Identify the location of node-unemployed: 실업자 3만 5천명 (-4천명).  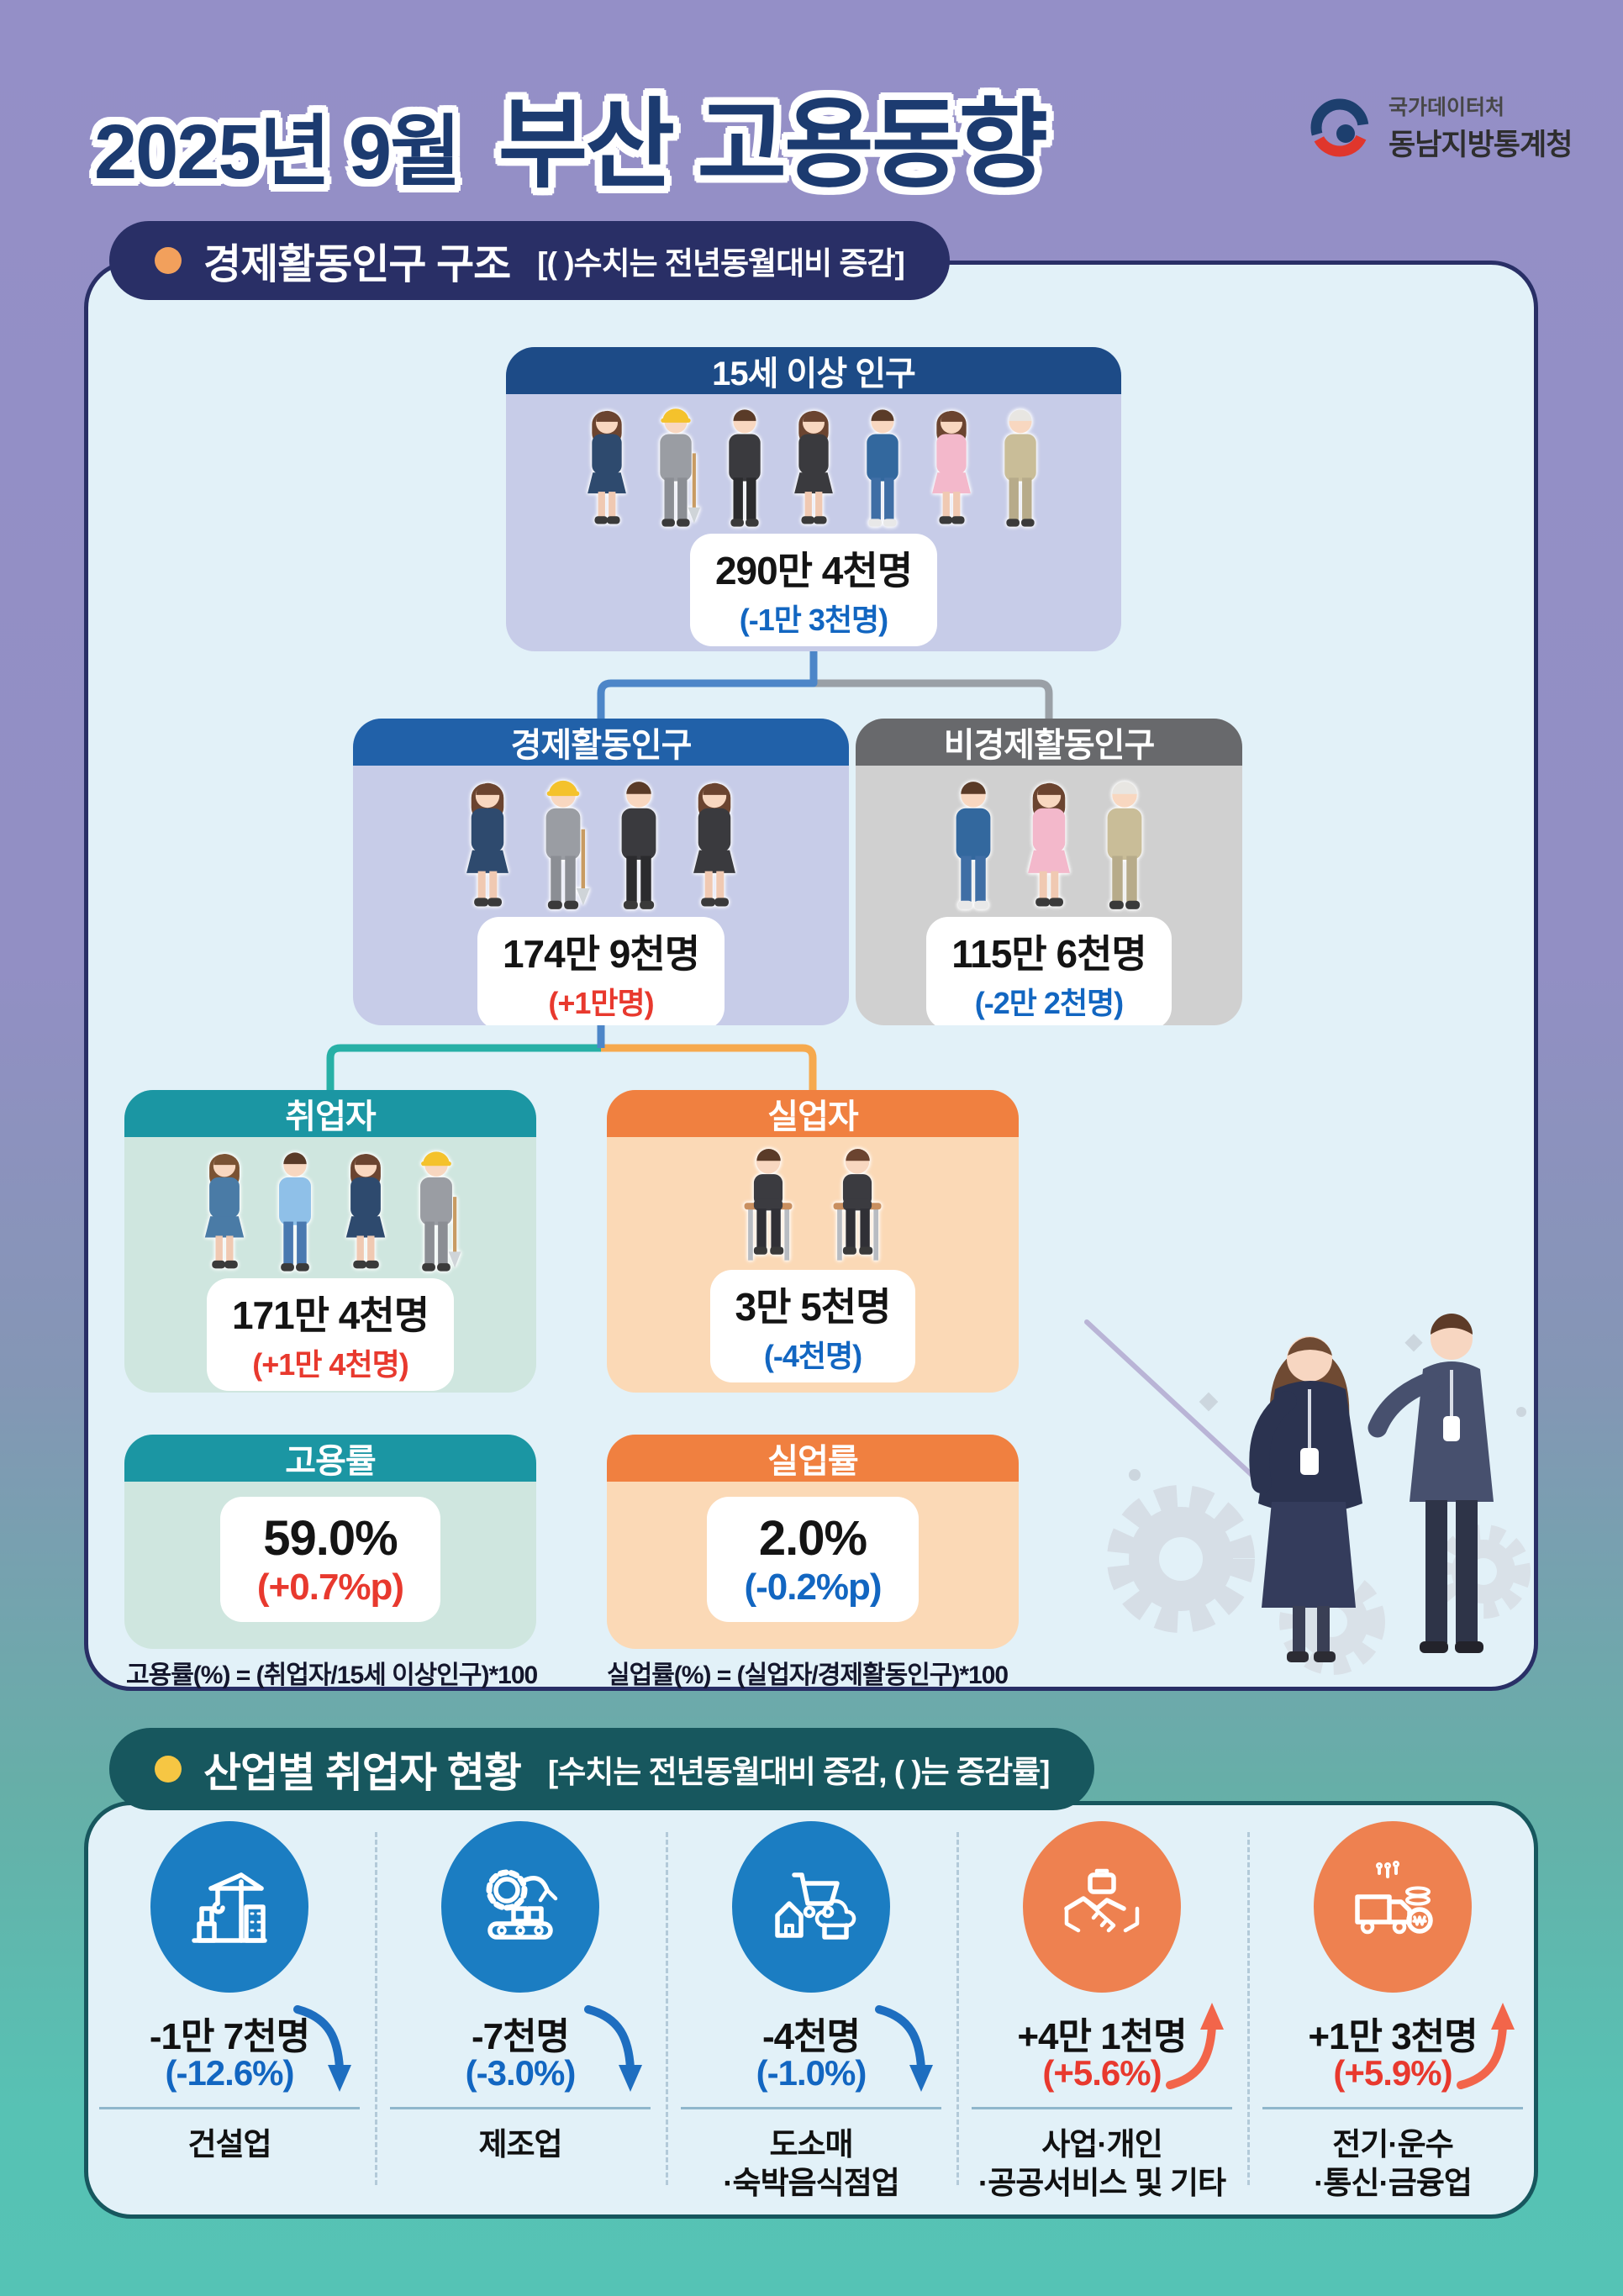
(813, 1241).